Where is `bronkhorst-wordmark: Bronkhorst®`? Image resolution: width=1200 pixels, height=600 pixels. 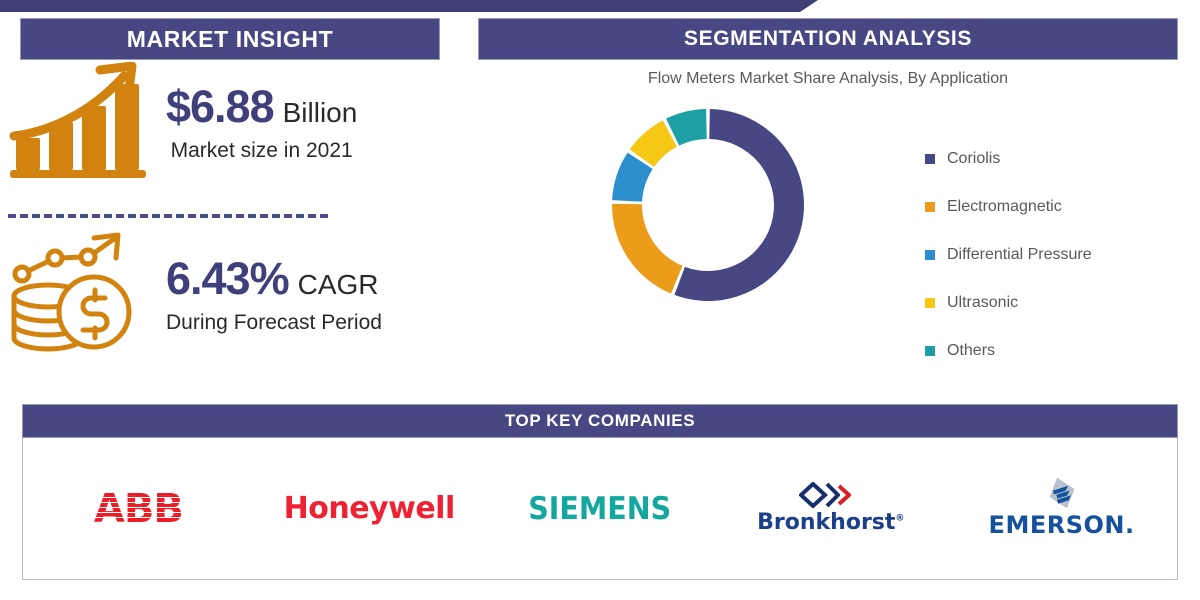 bronkhorst-wordmark: Bronkhorst® is located at coordinates (831, 522).